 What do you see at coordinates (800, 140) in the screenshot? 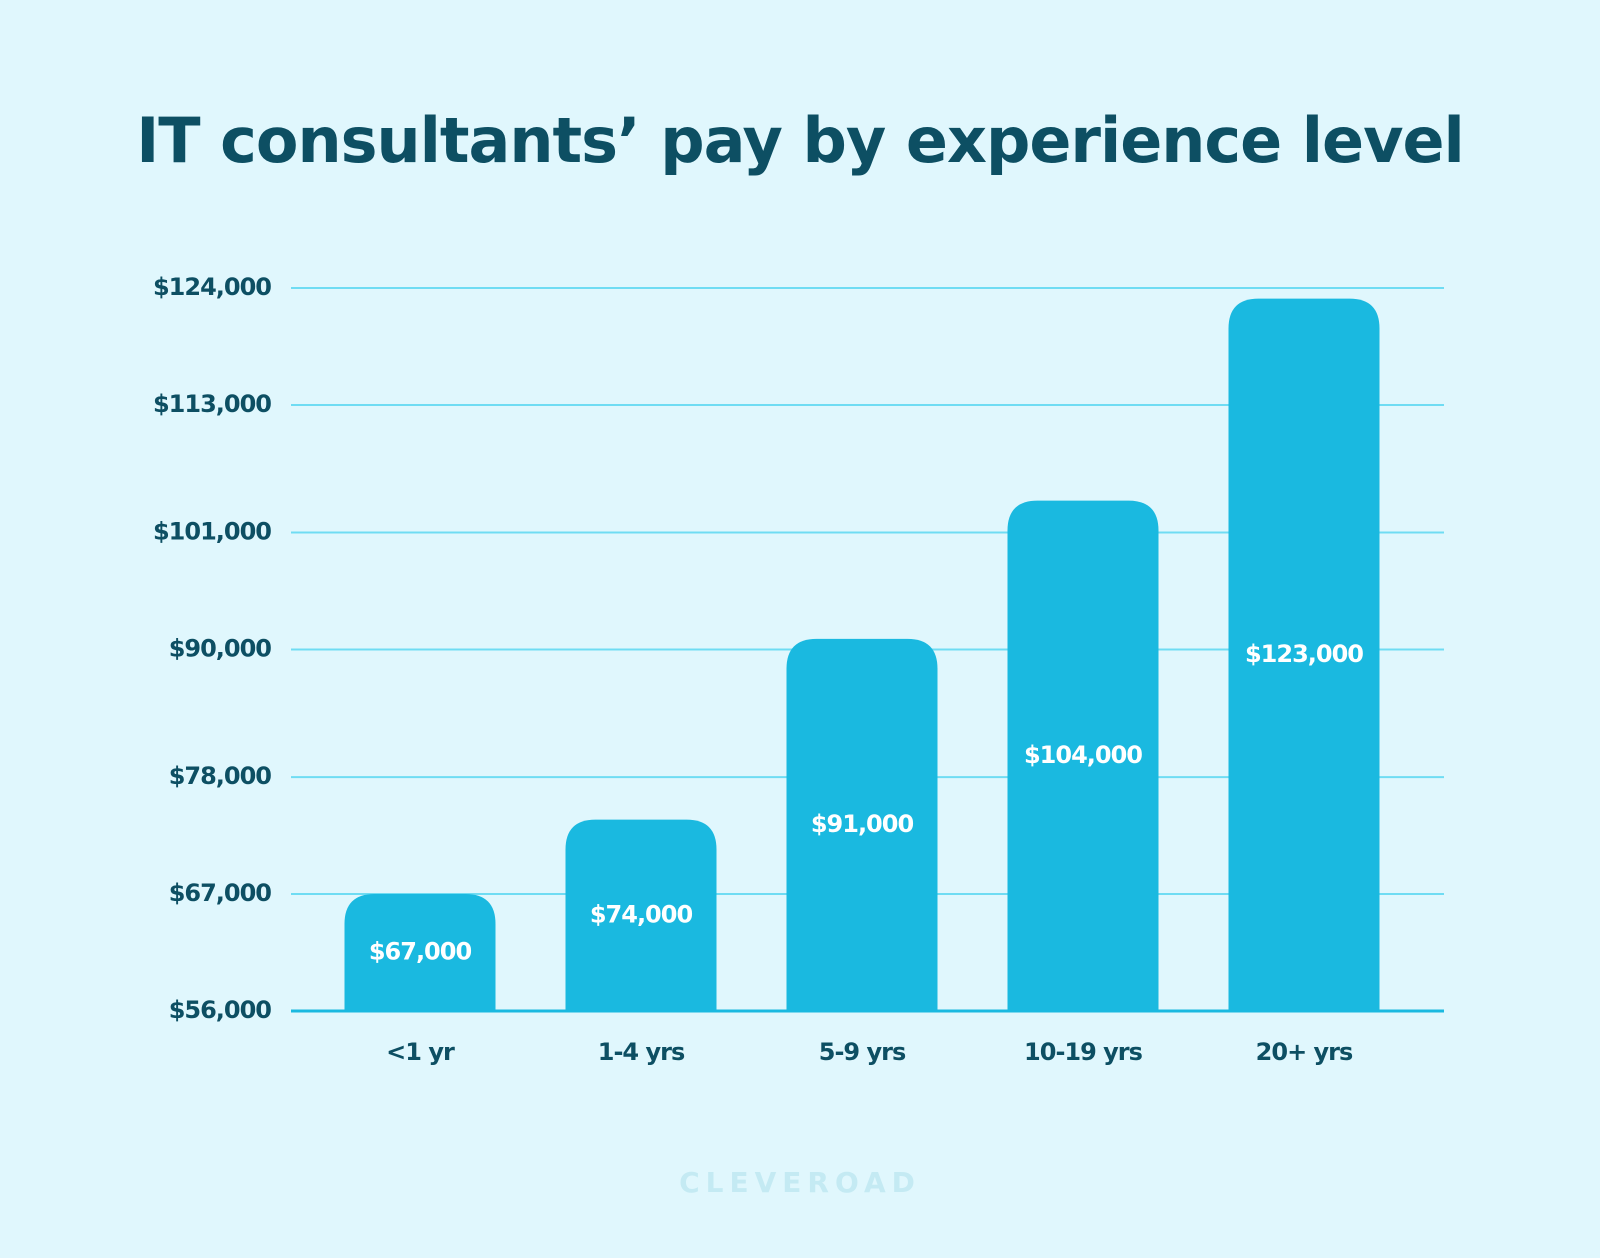
I see `chart-title: IT consultants’ pay by experience level` at bounding box center [800, 140].